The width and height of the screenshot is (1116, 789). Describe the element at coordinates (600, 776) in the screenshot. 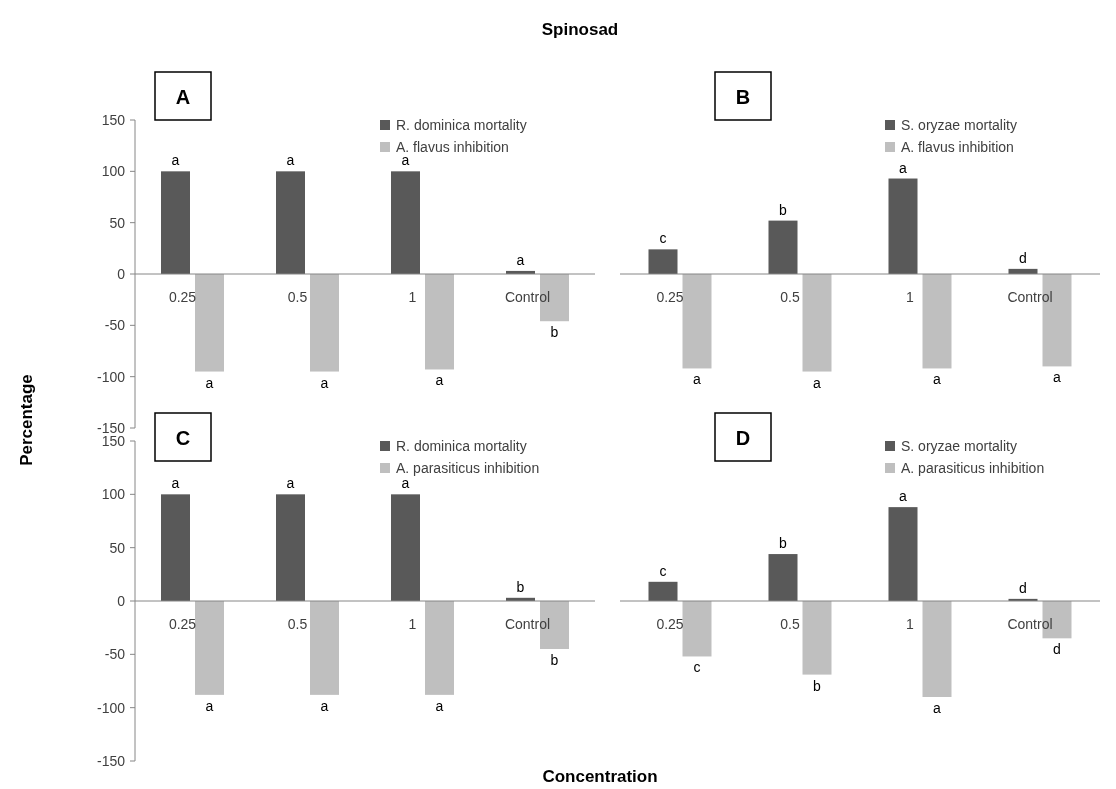

I see `x-axis-title: Concentration` at that location.